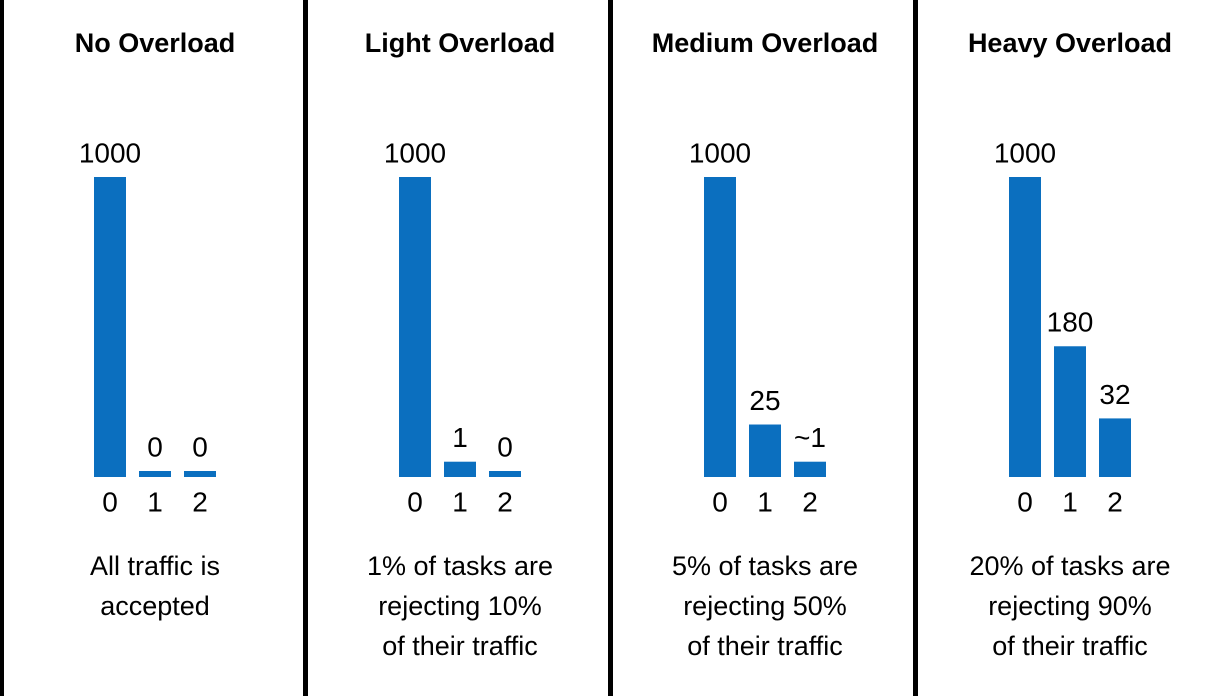  What do you see at coordinates (2, 348) in the screenshot?
I see `panel-border` at bounding box center [2, 348].